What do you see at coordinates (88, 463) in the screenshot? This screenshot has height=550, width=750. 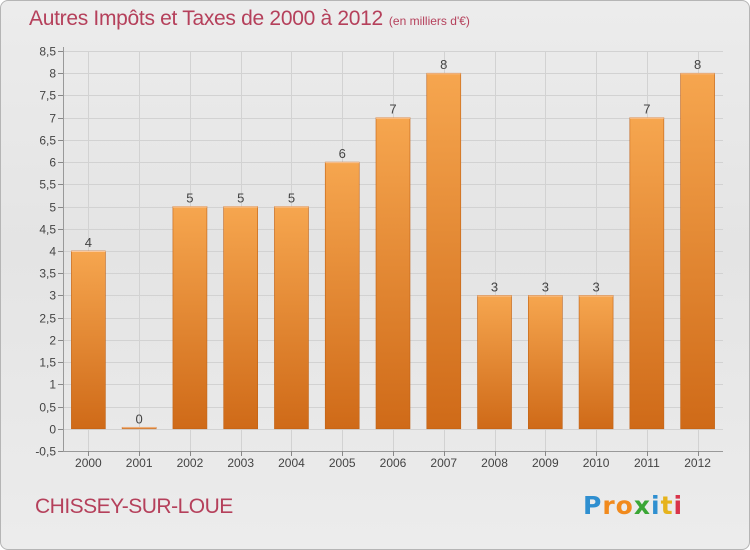 I see `x-tick-label: 2000` at bounding box center [88, 463].